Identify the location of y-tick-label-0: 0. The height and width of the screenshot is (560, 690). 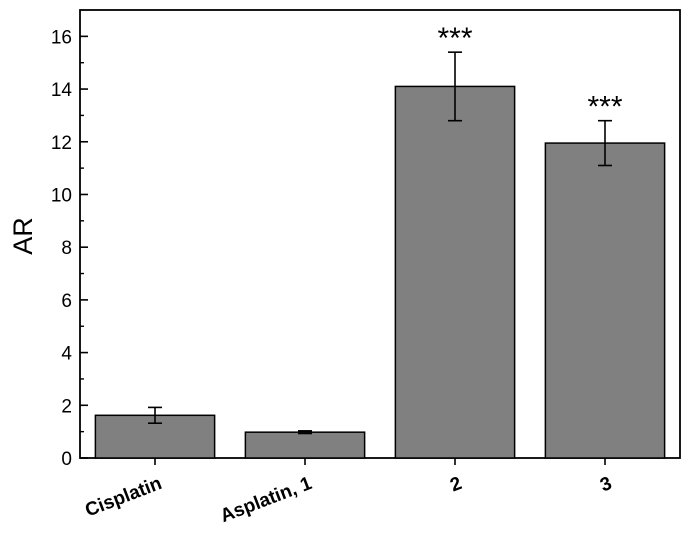
(66, 459).